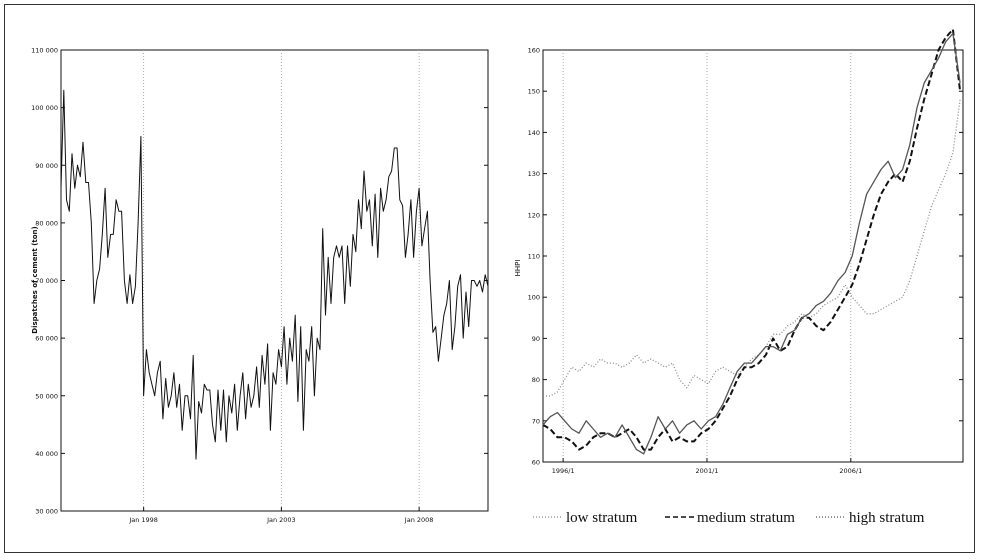 The width and height of the screenshot is (981, 559). What do you see at coordinates (534, 51) in the screenshot?
I see `y-tick-label: 160` at bounding box center [534, 51].